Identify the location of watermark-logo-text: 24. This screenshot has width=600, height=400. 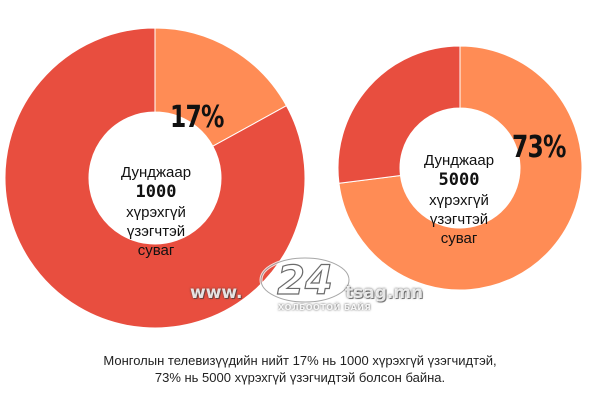
(305, 281).